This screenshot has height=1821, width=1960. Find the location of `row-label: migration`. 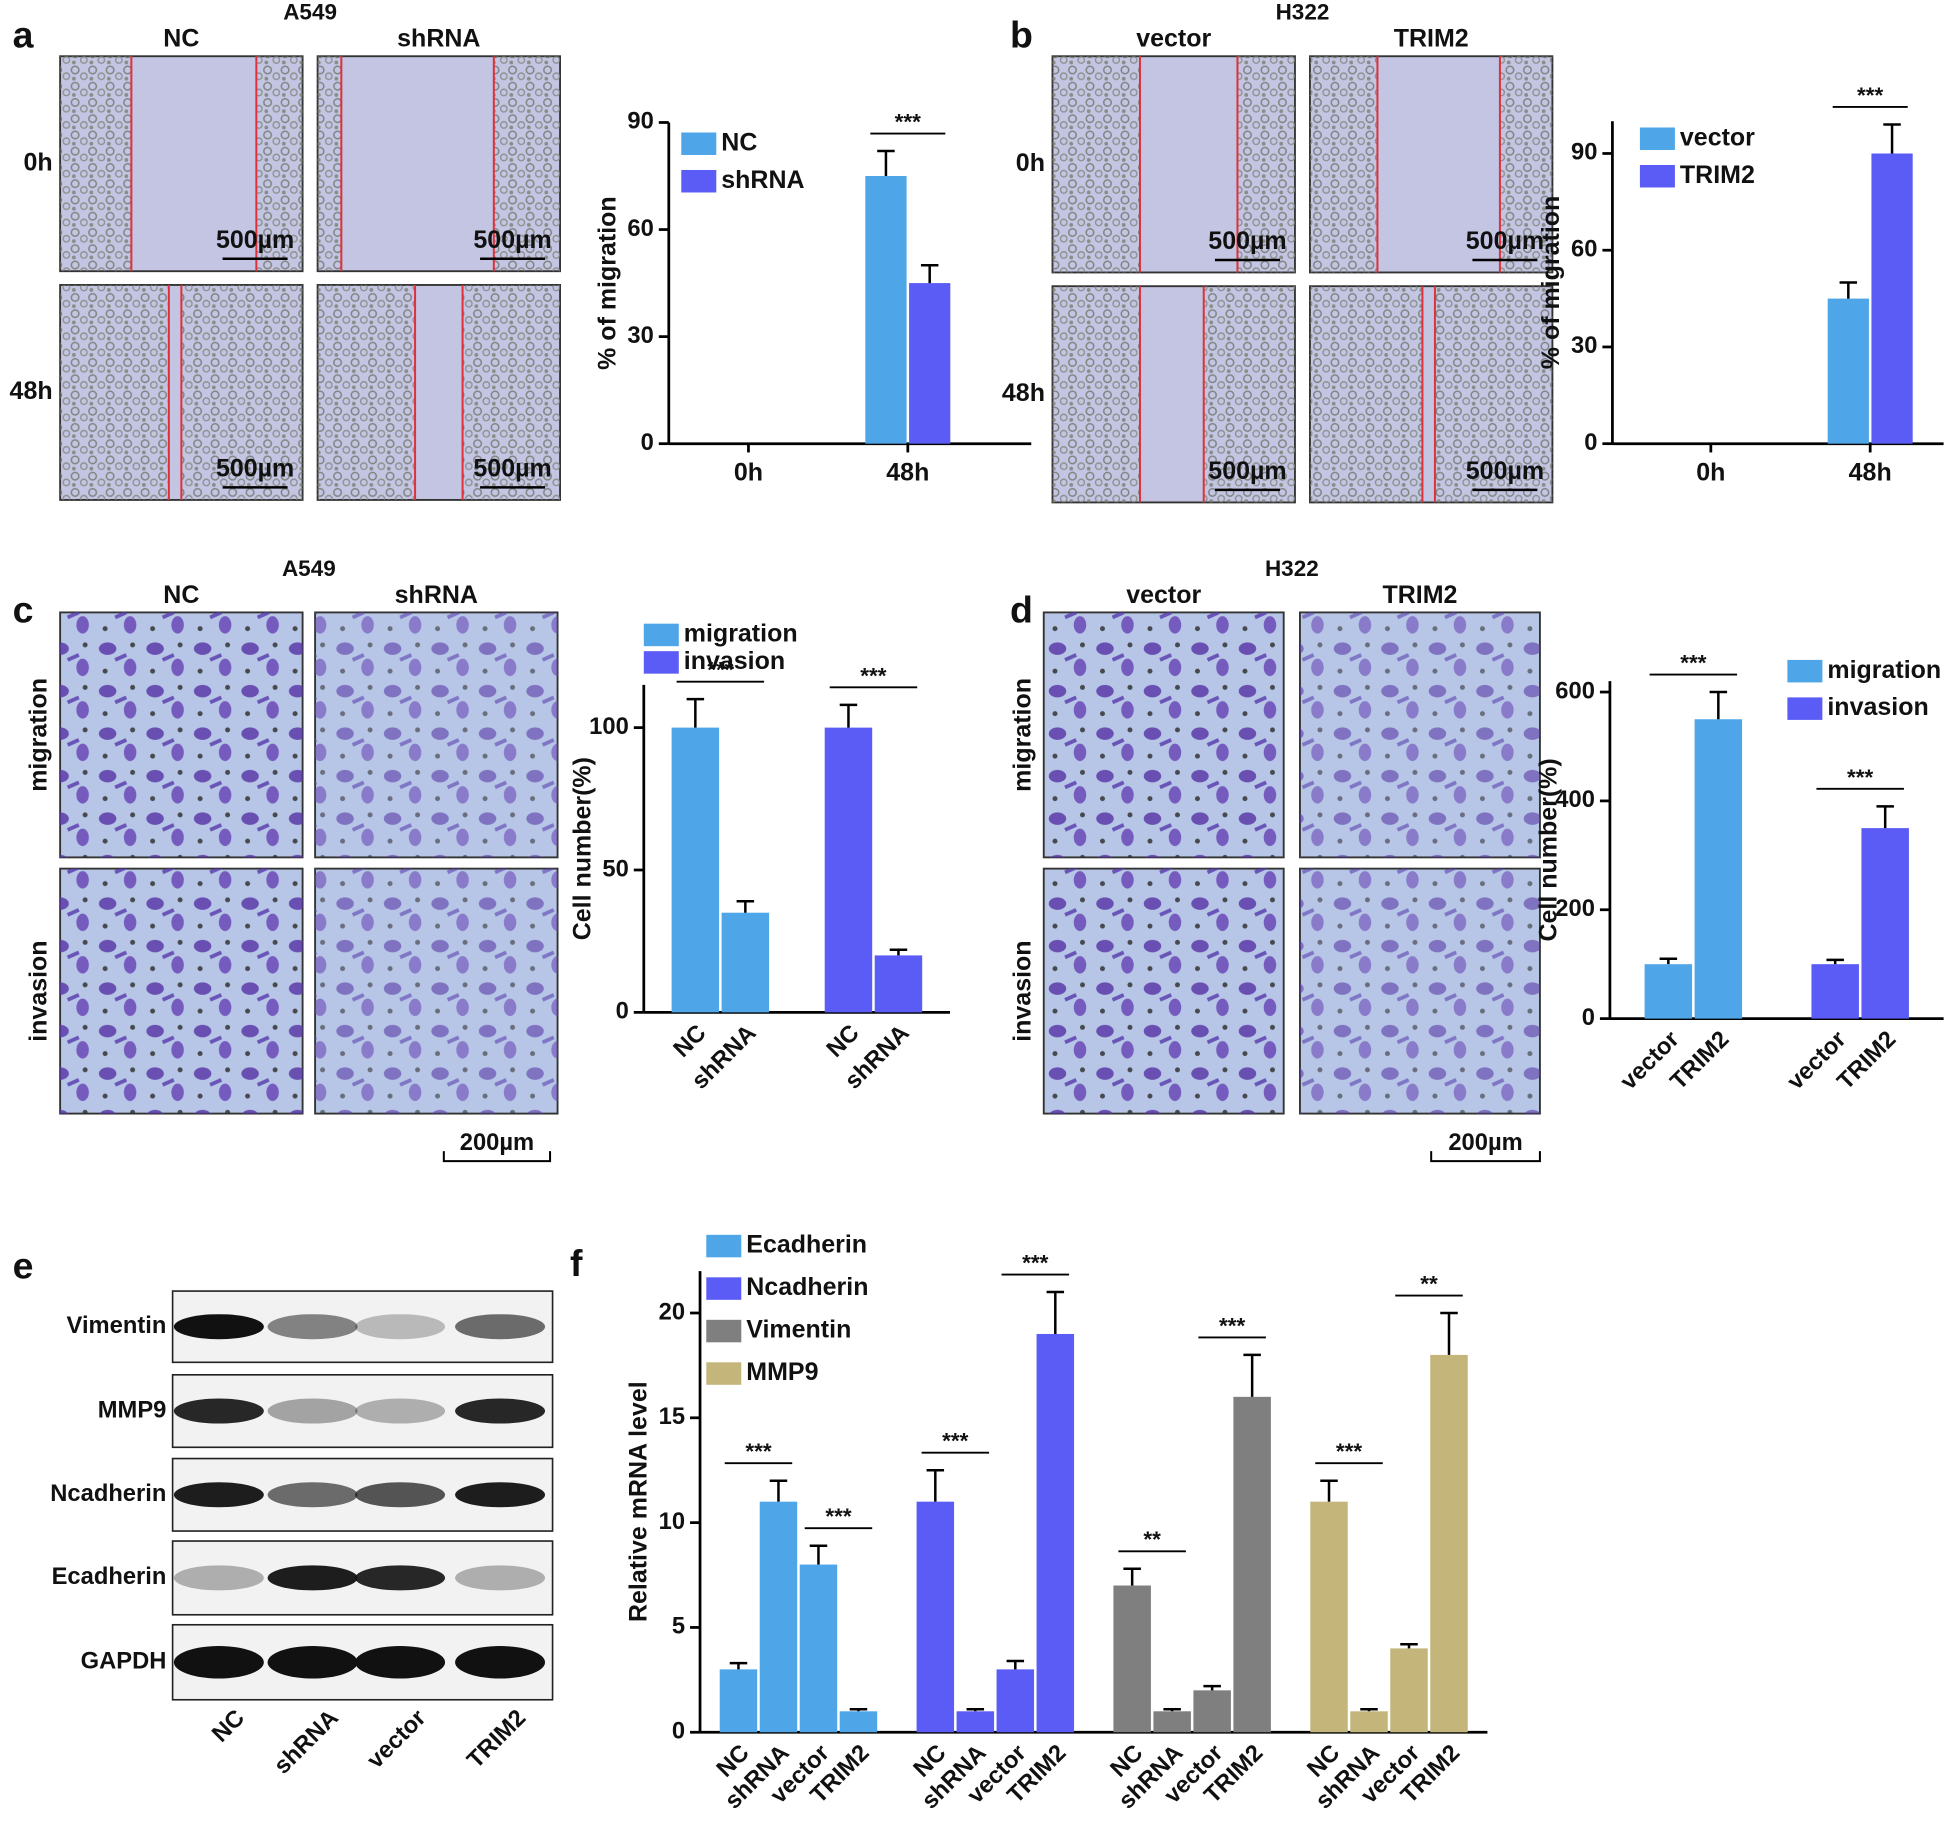

row-label: migration is located at coordinates (1022, 735).